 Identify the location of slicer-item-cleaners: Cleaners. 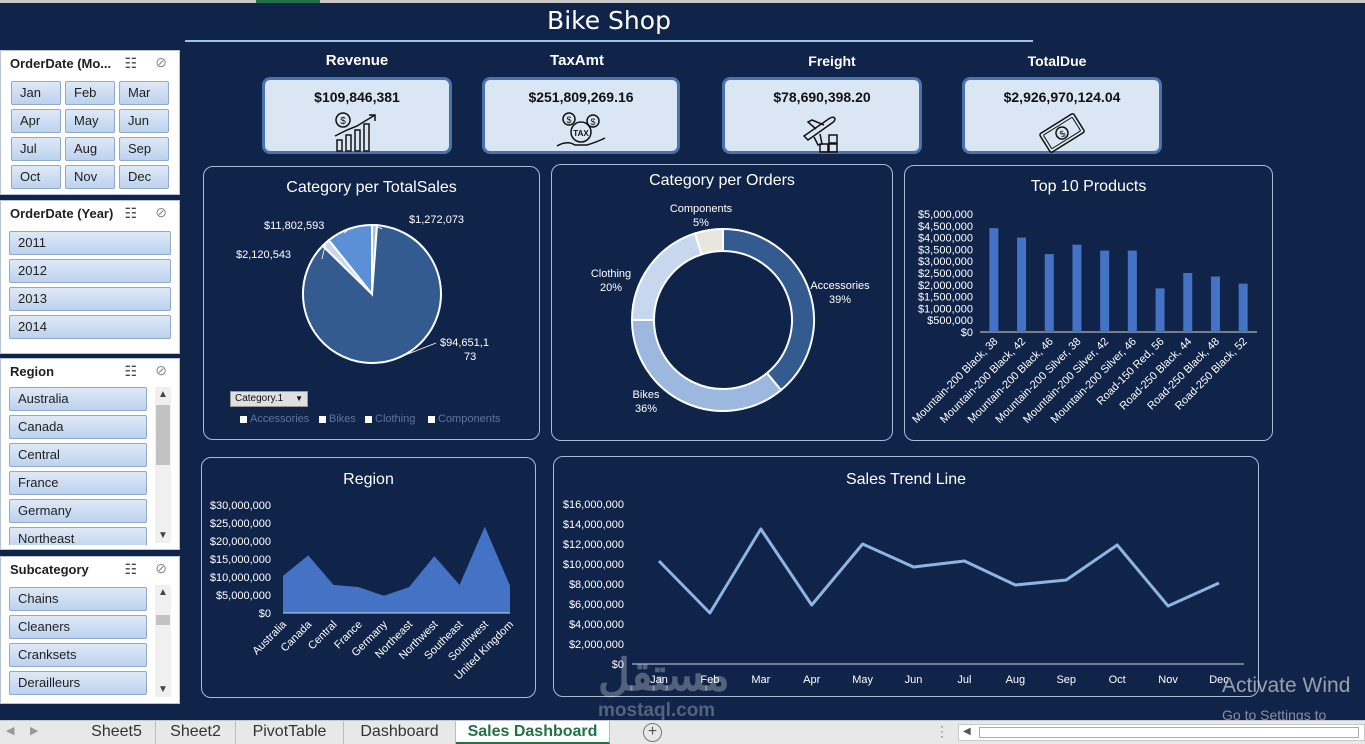
(78, 627).